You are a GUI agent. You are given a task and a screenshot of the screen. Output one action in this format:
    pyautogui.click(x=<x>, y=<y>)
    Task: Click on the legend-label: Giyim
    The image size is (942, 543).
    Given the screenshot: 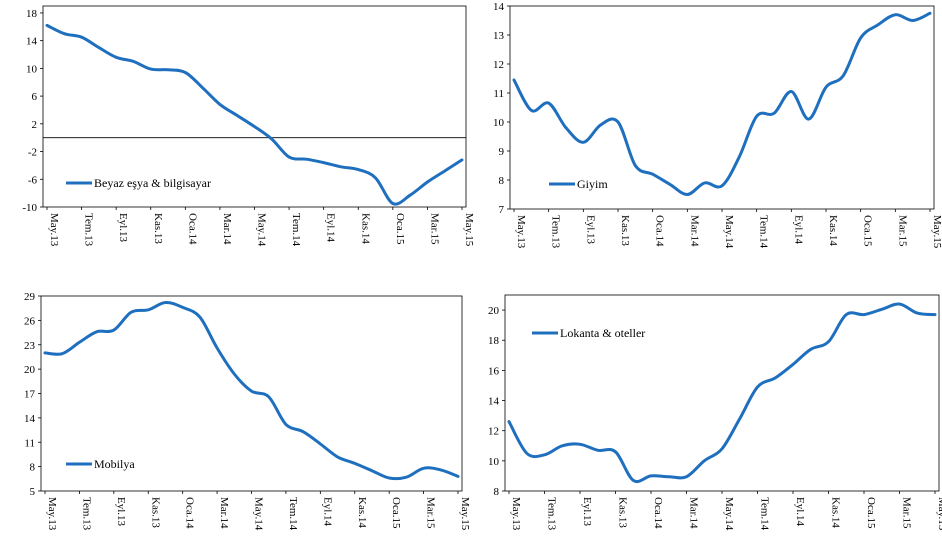 What is the action you would take?
    pyautogui.click(x=592, y=184)
    